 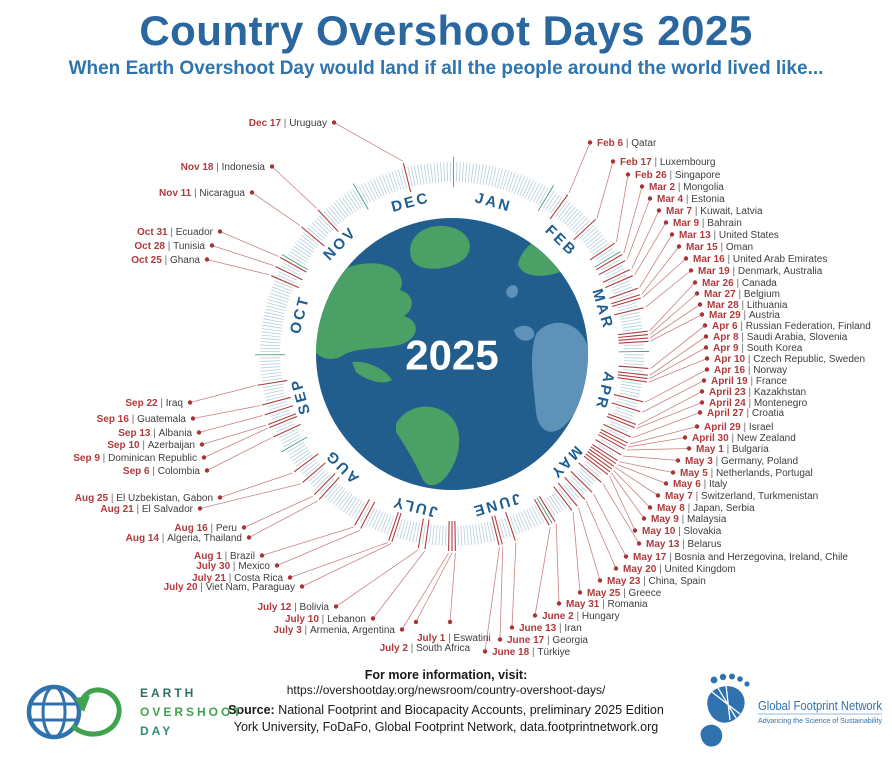 I want to click on gfn-tagline: Advancing the Science of Sustainability, so click(x=820, y=720).